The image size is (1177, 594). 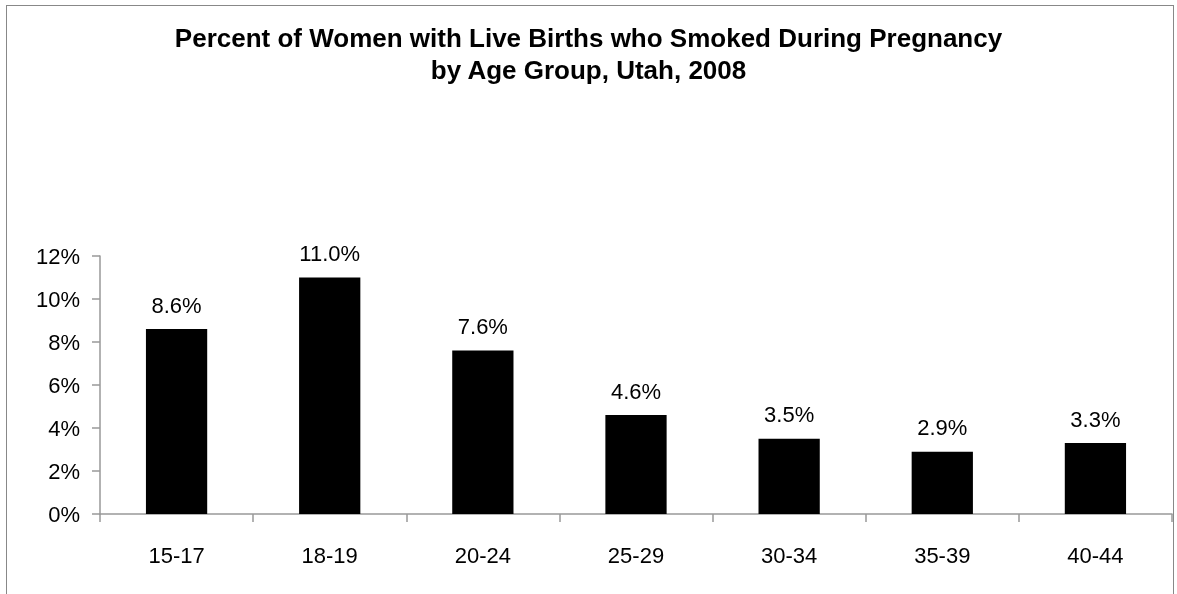 What do you see at coordinates (176, 305) in the screenshot?
I see `data-label: 8.6%` at bounding box center [176, 305].